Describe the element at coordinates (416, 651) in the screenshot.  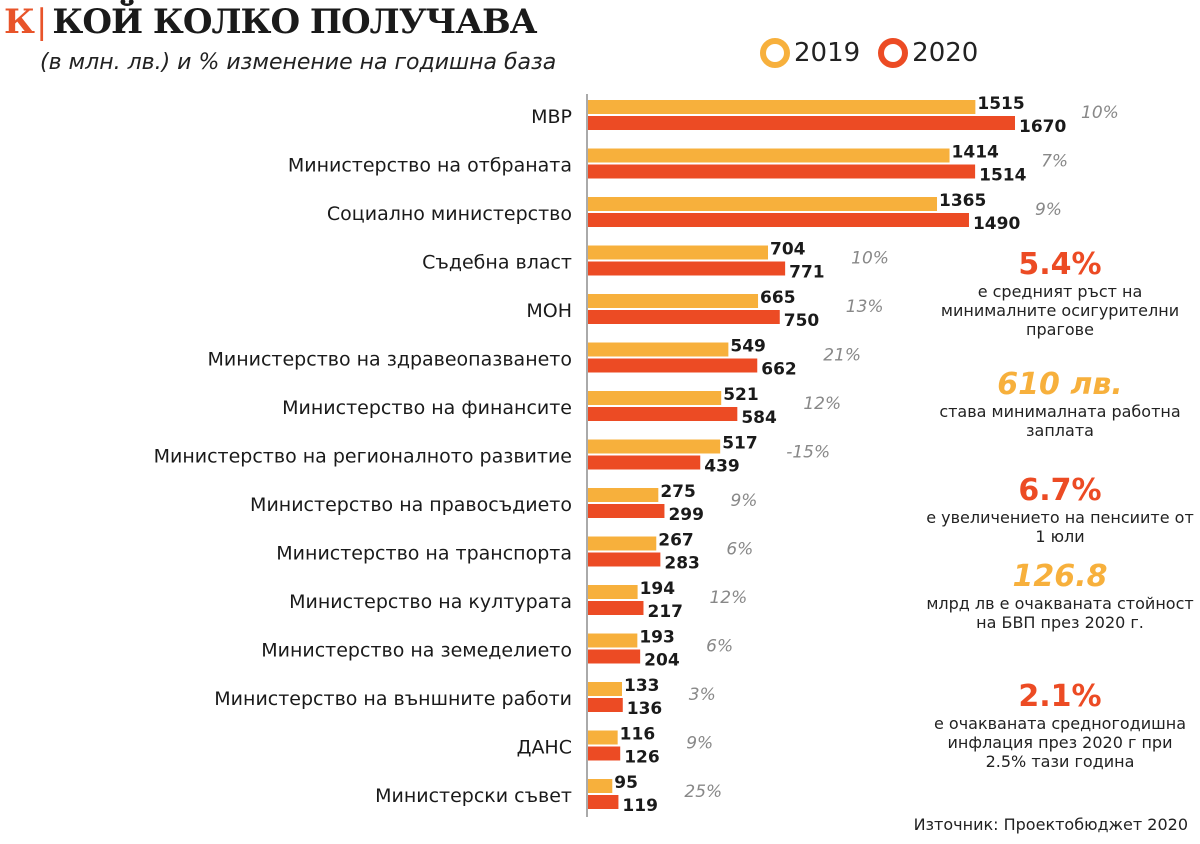
I see `category-label: Министерство на земеделието` at that location.